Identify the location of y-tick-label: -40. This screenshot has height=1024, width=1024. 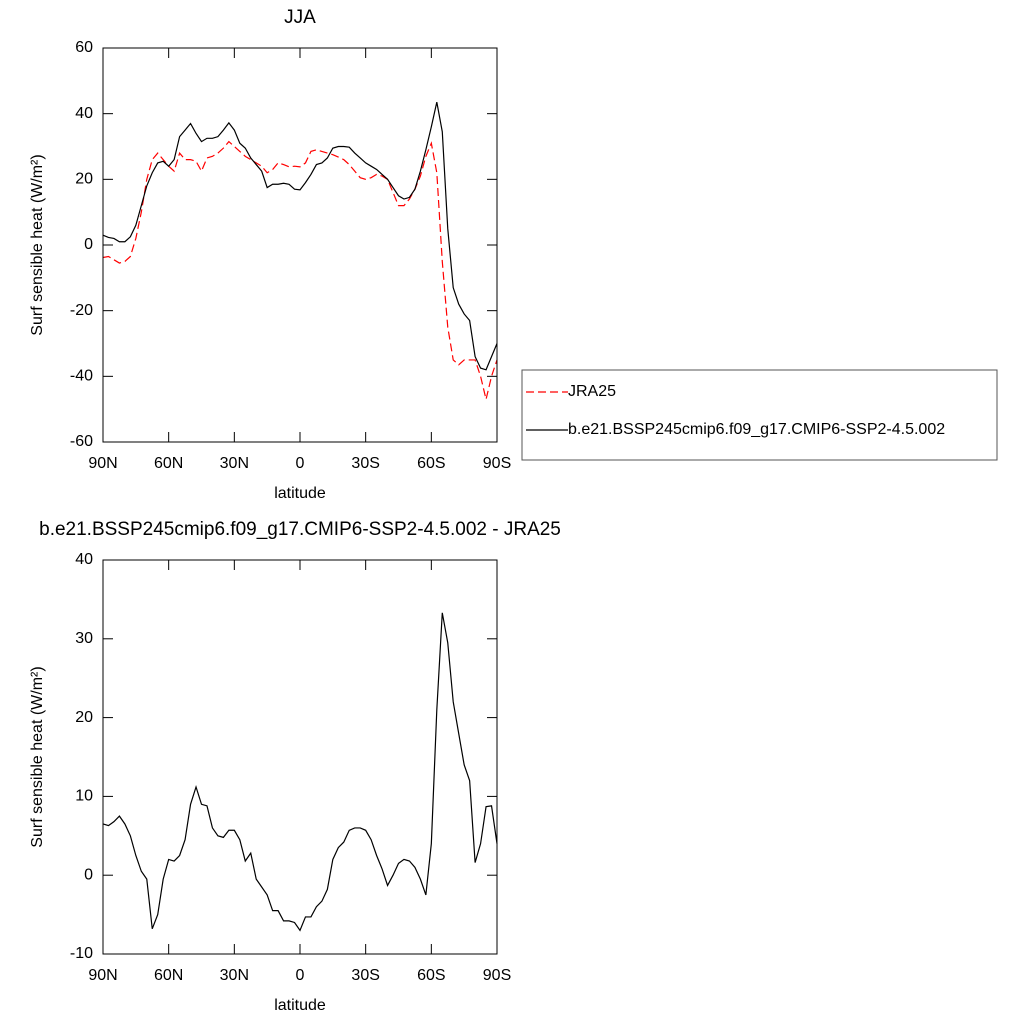
(81, 376).